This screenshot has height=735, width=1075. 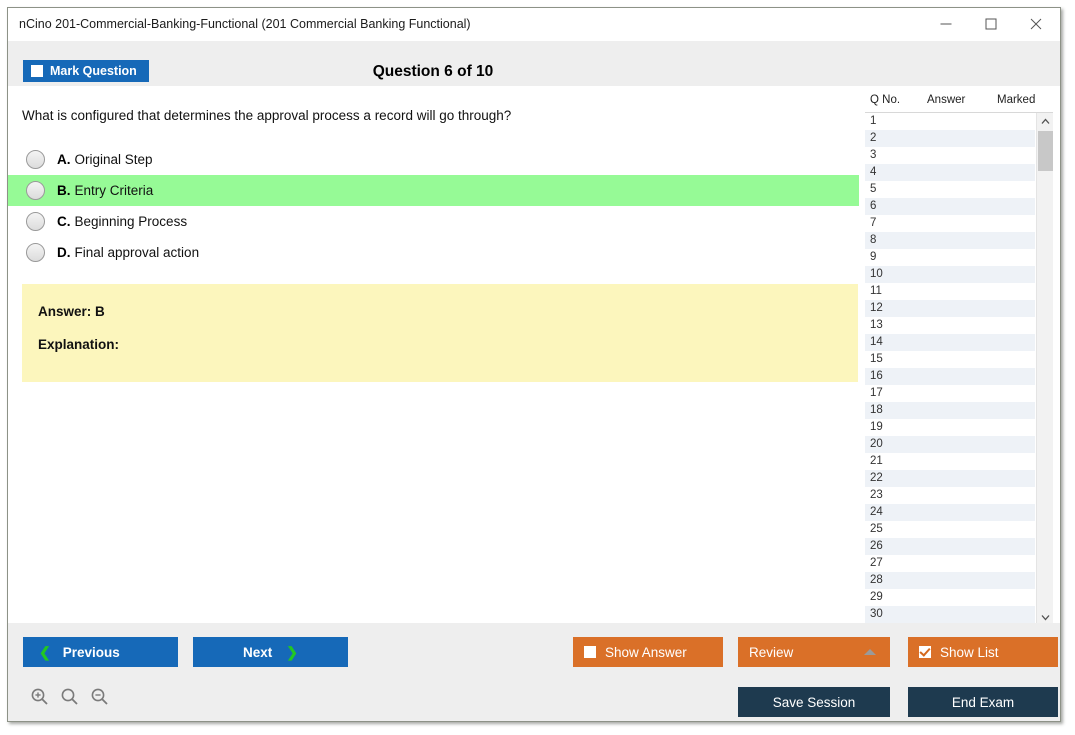 I want to click on show-answer-checkbox, so click(x=590, y=652).